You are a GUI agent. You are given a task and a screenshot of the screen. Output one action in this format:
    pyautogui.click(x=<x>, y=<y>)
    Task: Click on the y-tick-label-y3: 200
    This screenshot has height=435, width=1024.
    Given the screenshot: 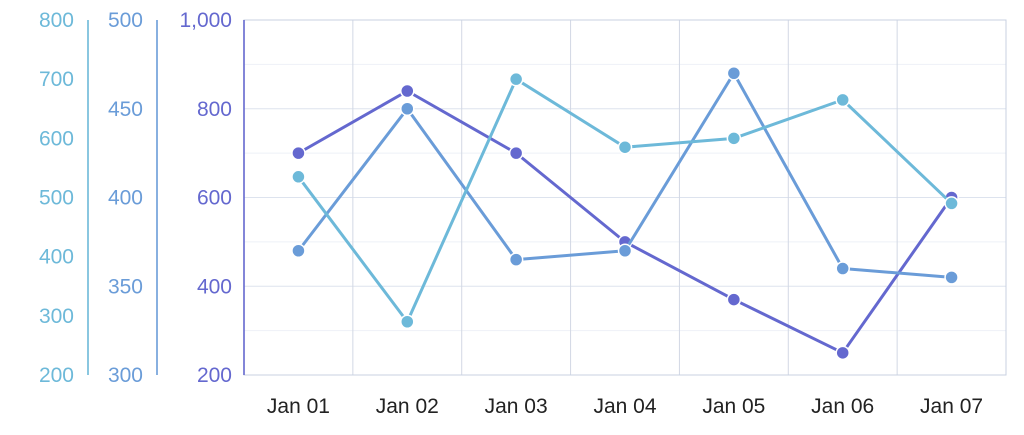 What is the action you would take?
    pyautogui.click(x=56, y=375)
    